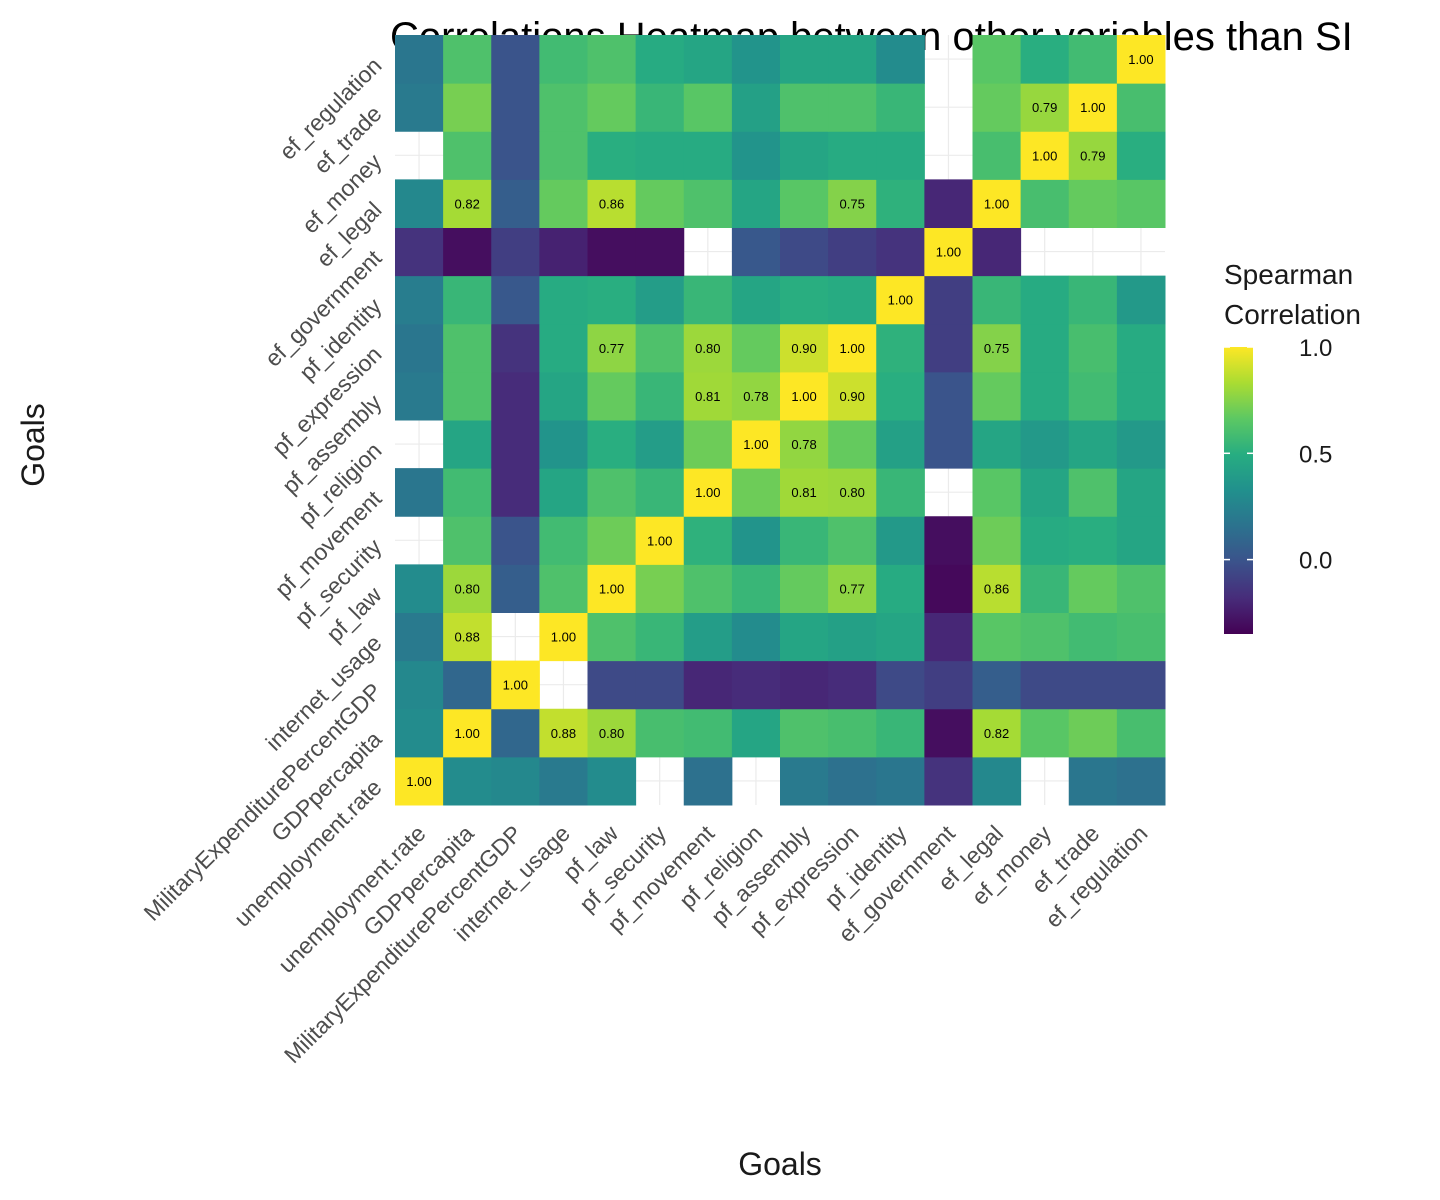 The width and height of the screenshot is (1440, 1200). I want to click on cell-value-label: 0.81, so click(803, 492).